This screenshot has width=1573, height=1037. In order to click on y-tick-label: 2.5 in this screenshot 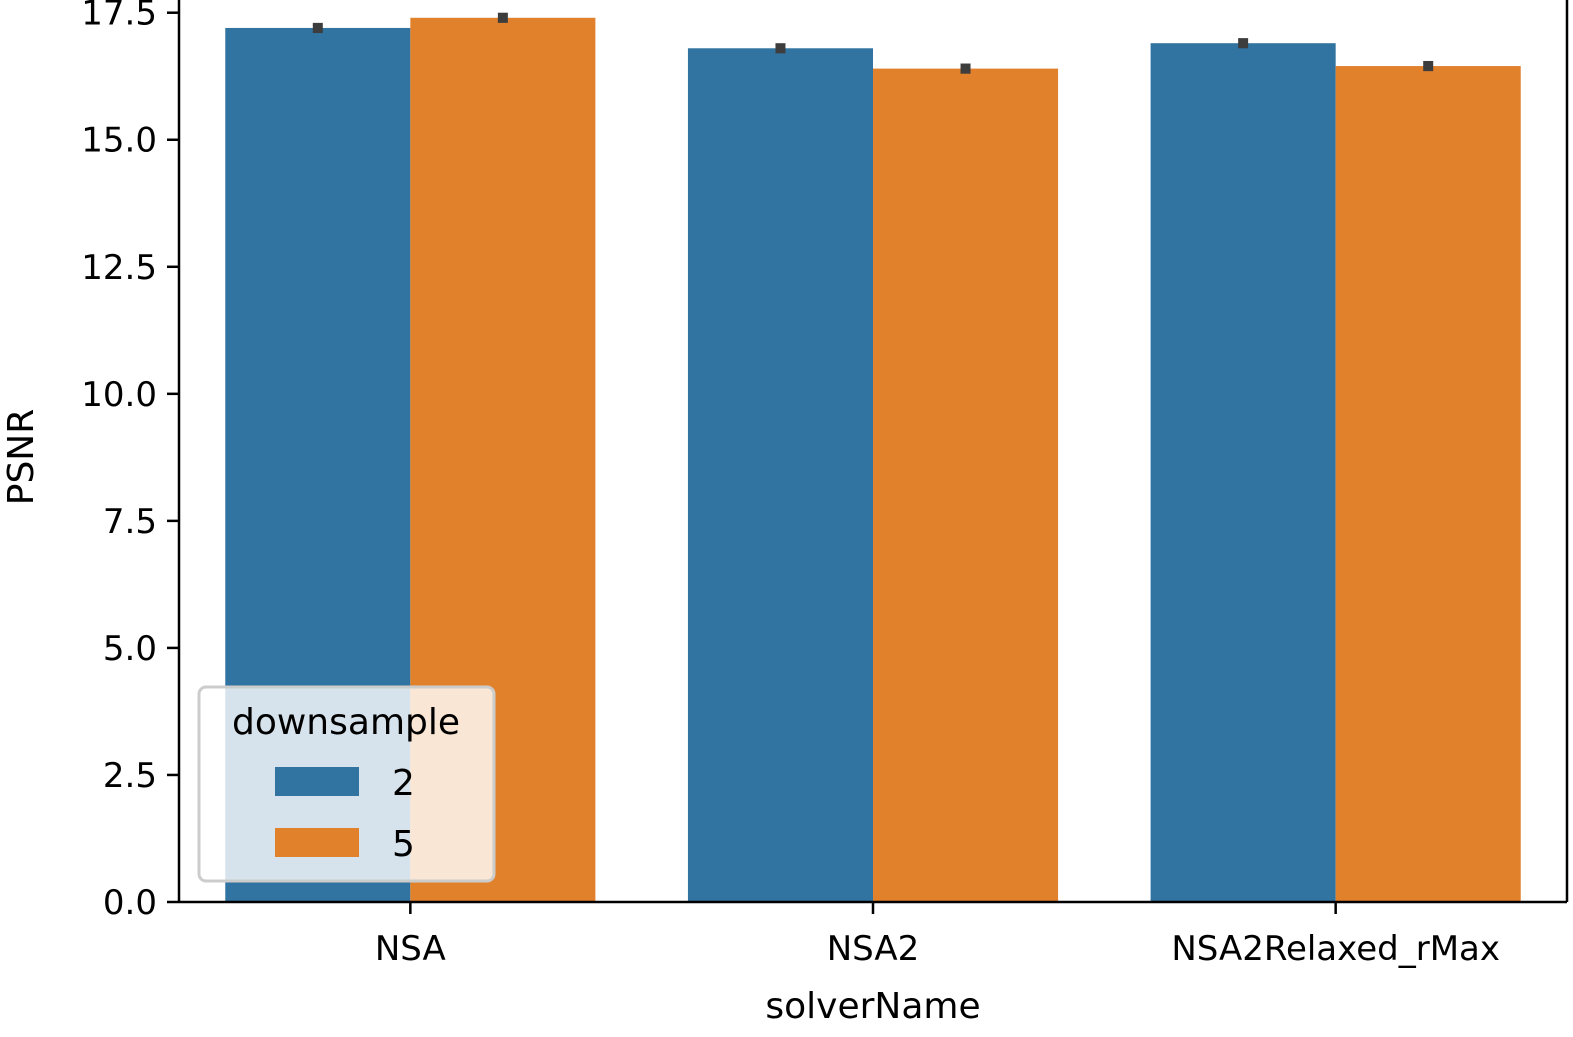, I will do `click(130, 776)`.